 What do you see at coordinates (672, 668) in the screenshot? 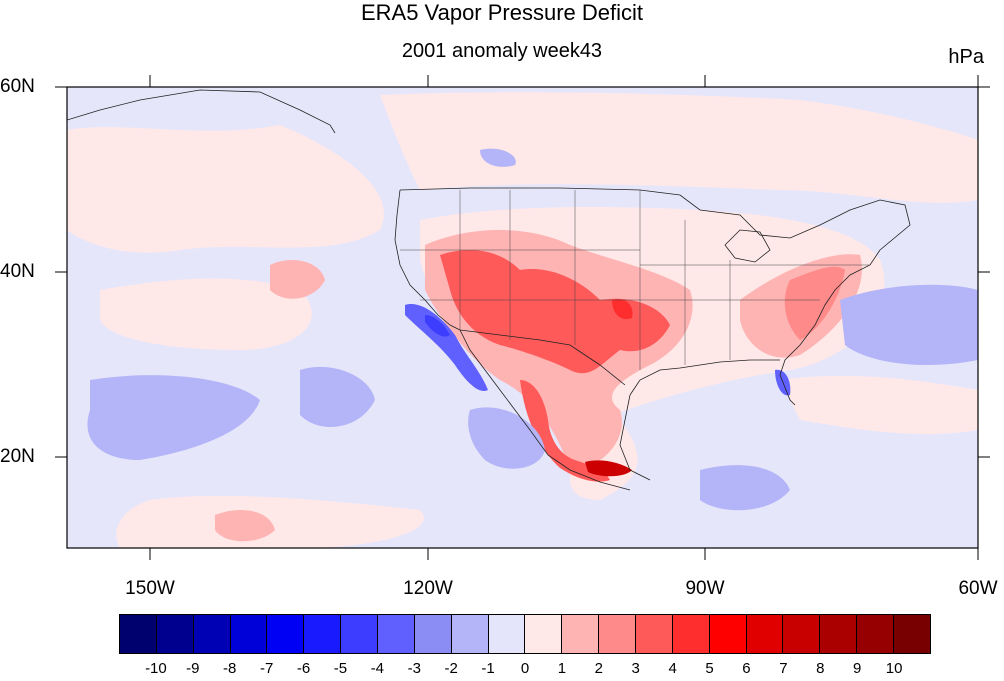
I see `colorbar-tick-label: 4` at bounding box center [672, 668].